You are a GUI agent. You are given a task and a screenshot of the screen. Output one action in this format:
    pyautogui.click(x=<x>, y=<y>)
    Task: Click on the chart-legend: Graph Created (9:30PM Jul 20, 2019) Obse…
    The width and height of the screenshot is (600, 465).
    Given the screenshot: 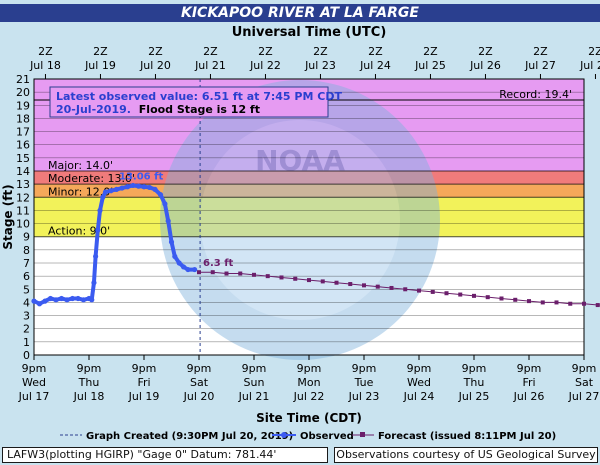 What is the action you would take?
    pyautogui.click(x=308, y=436)
    